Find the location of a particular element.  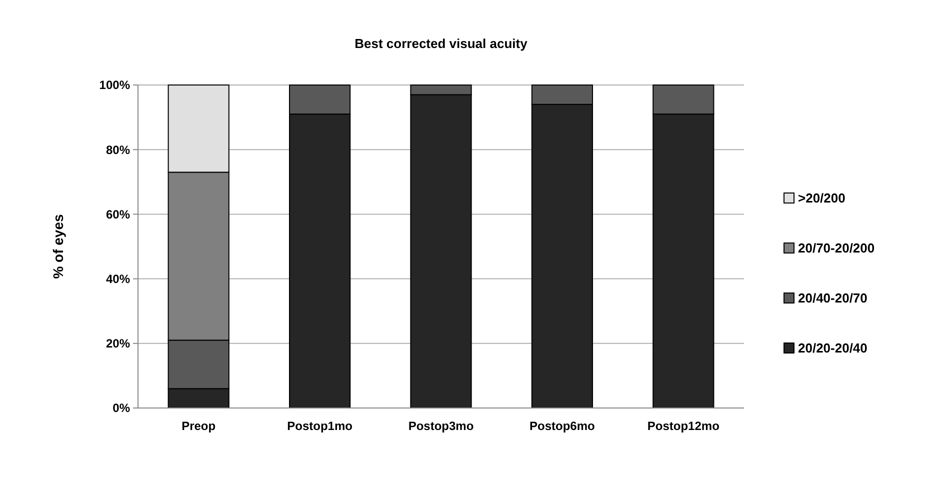

x-tick-label: Postop6mo is located at coordinates (562, 426).